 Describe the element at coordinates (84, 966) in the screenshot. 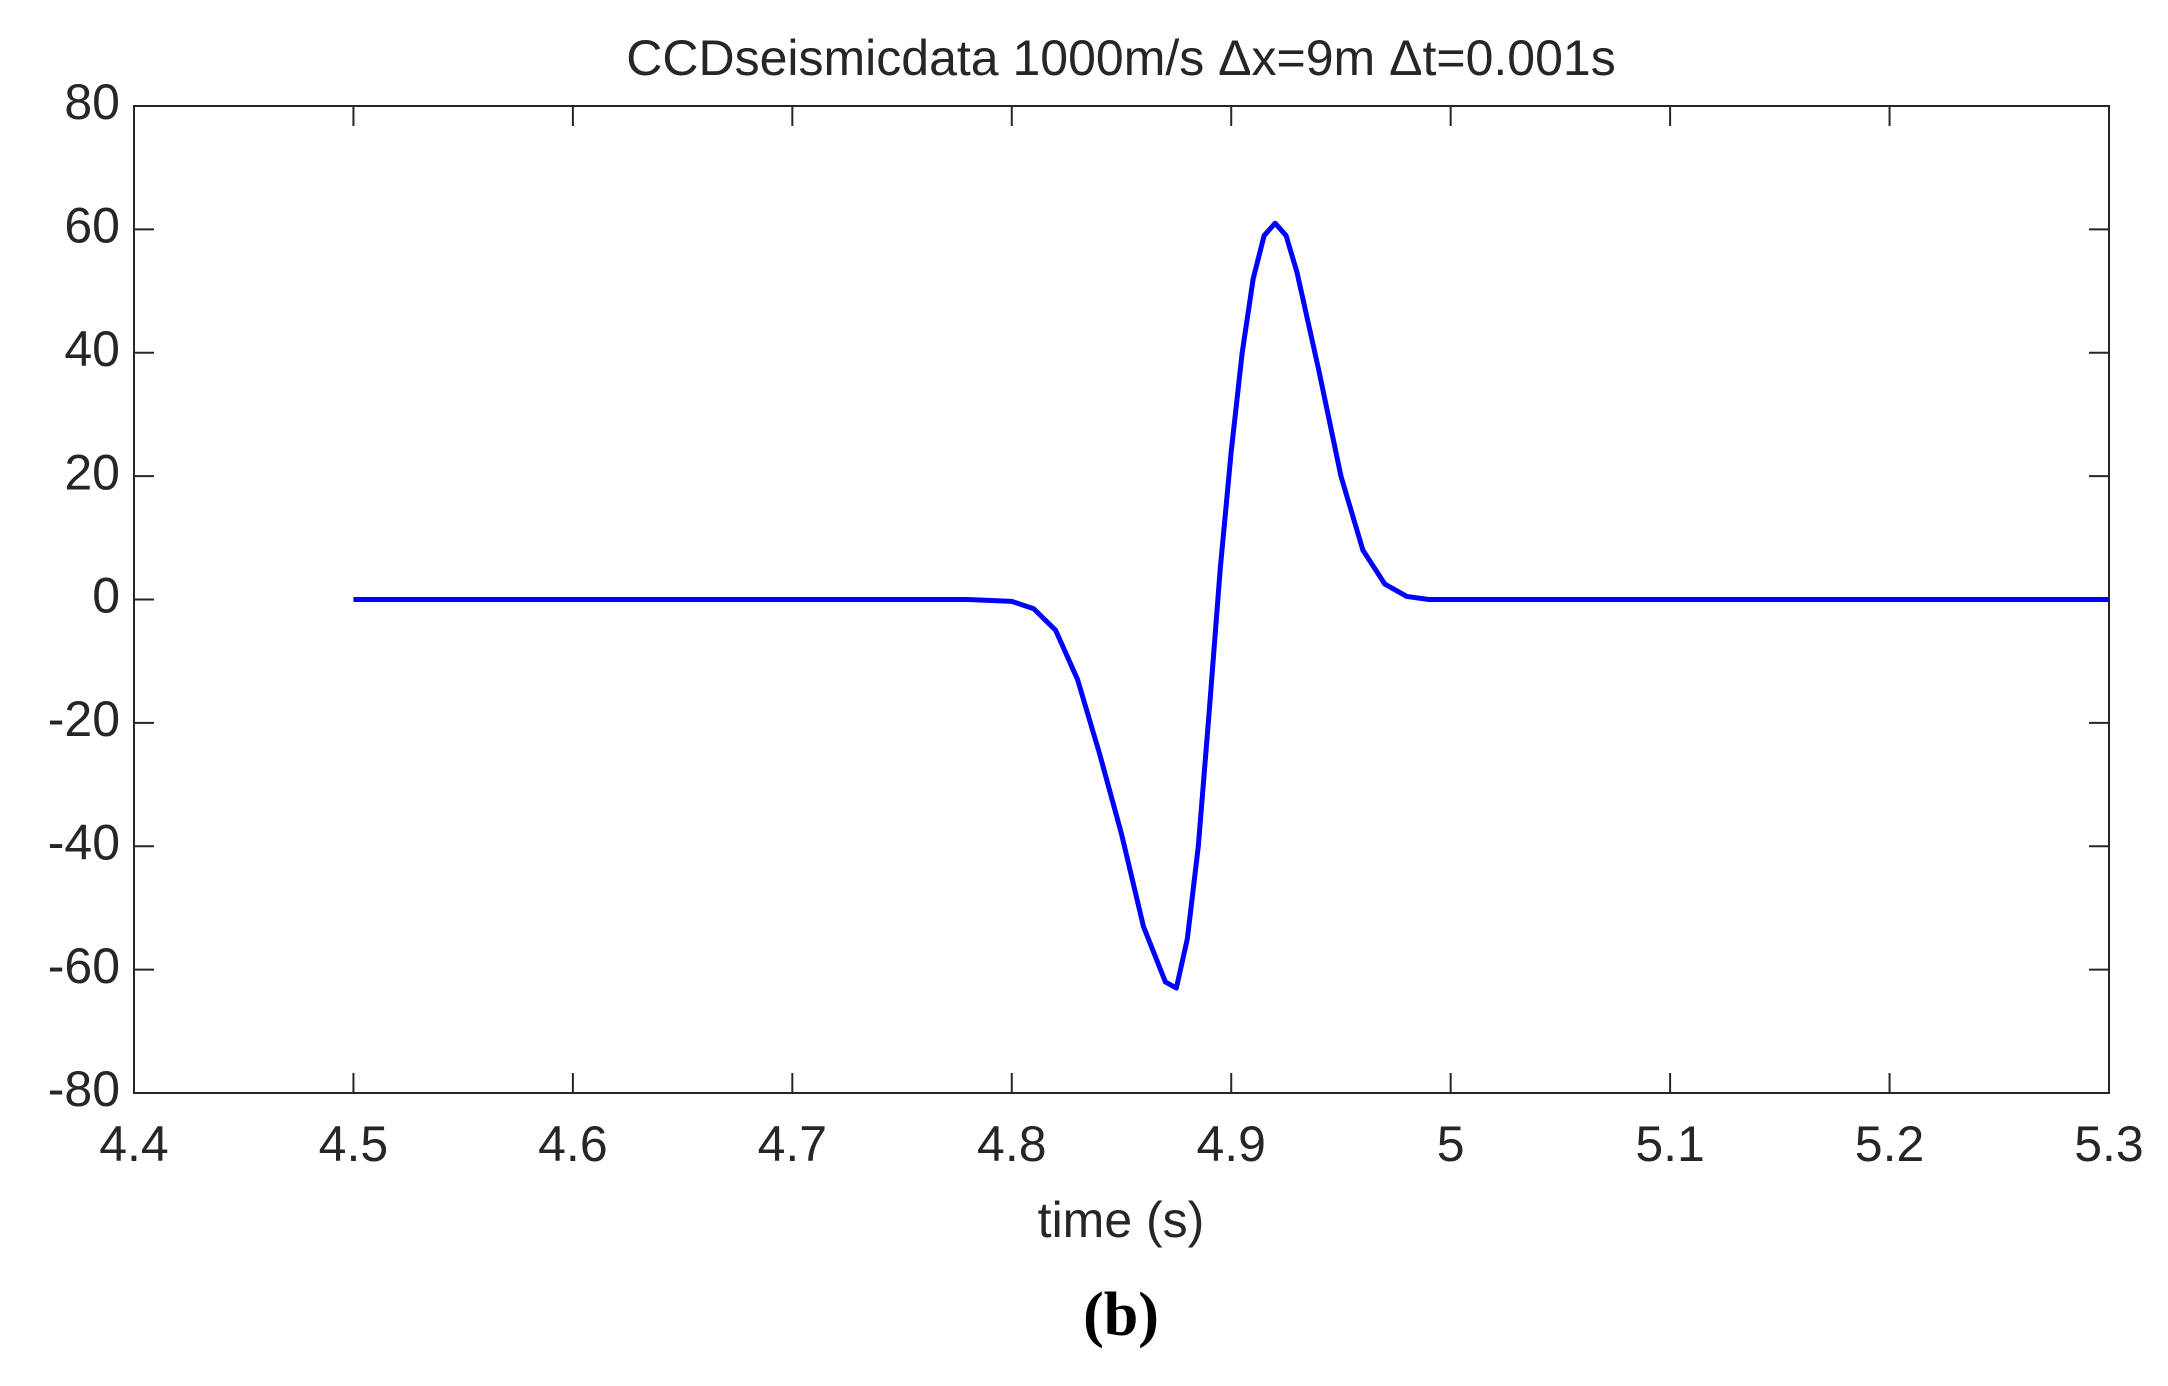

I see `y-tick-label: -60` at that location.